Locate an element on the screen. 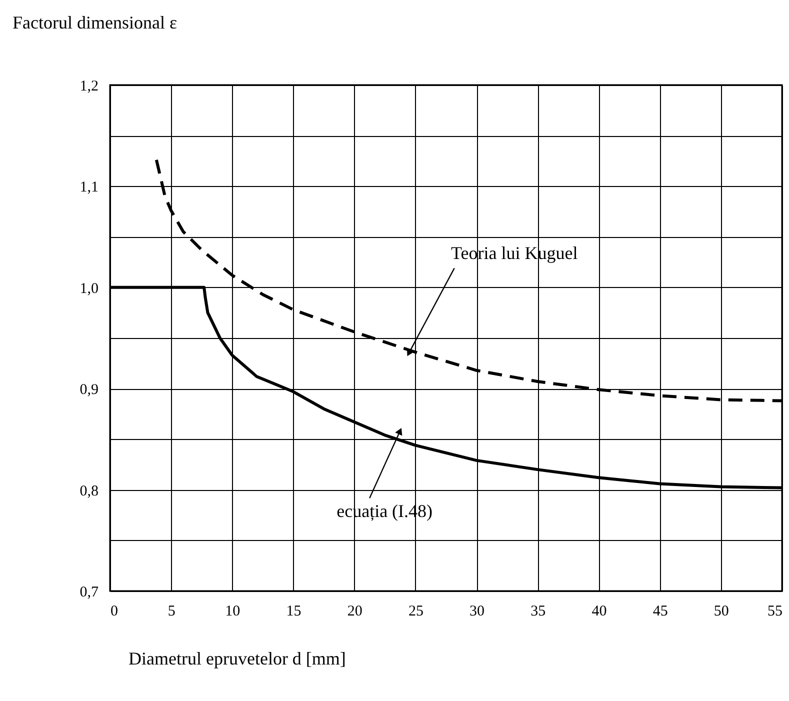  x-tick-label: 35 is located at coordinates (538, 612).